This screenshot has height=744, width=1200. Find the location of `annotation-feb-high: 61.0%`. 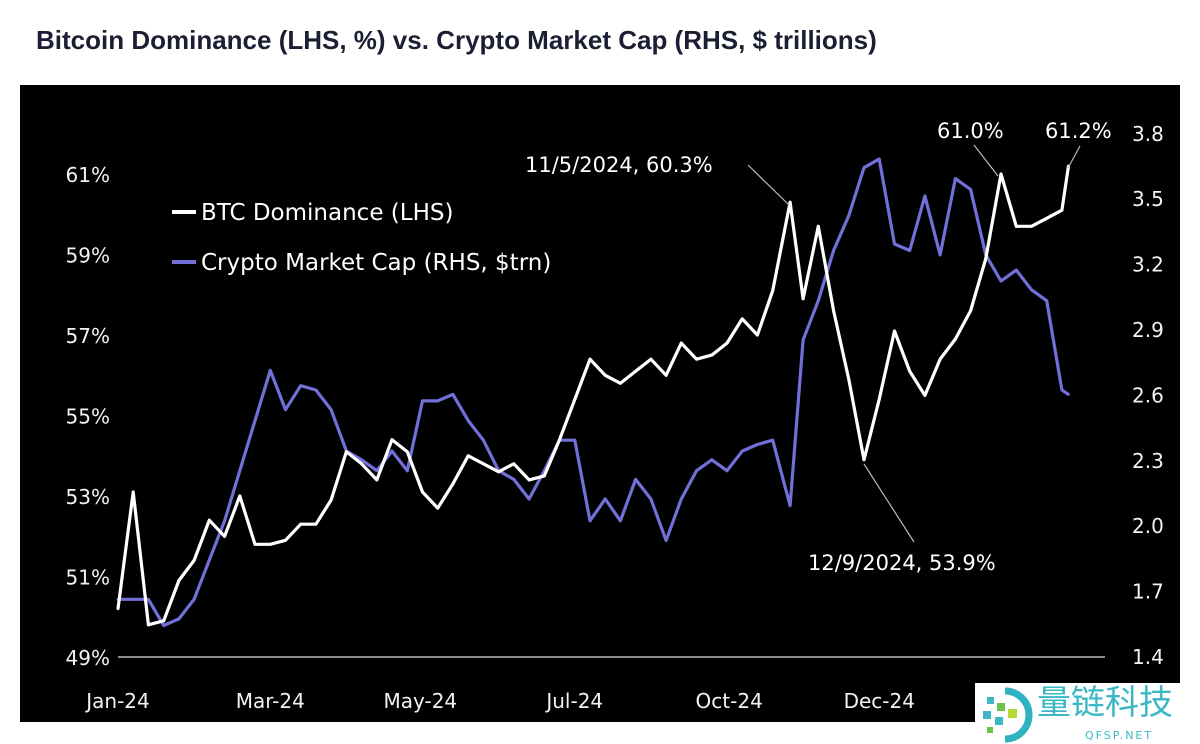

annotation-feb-high: 61.0% is located at coordinates (970, 131).